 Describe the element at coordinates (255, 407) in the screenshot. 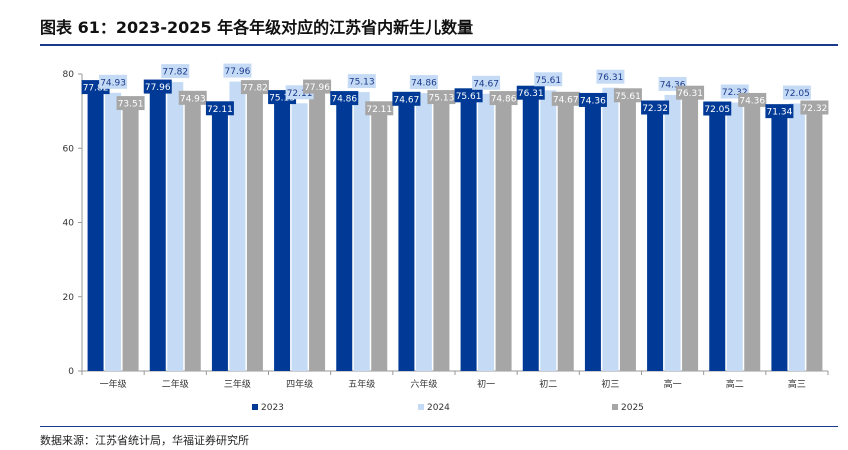

I see `legend-swatch-2023` at that location.